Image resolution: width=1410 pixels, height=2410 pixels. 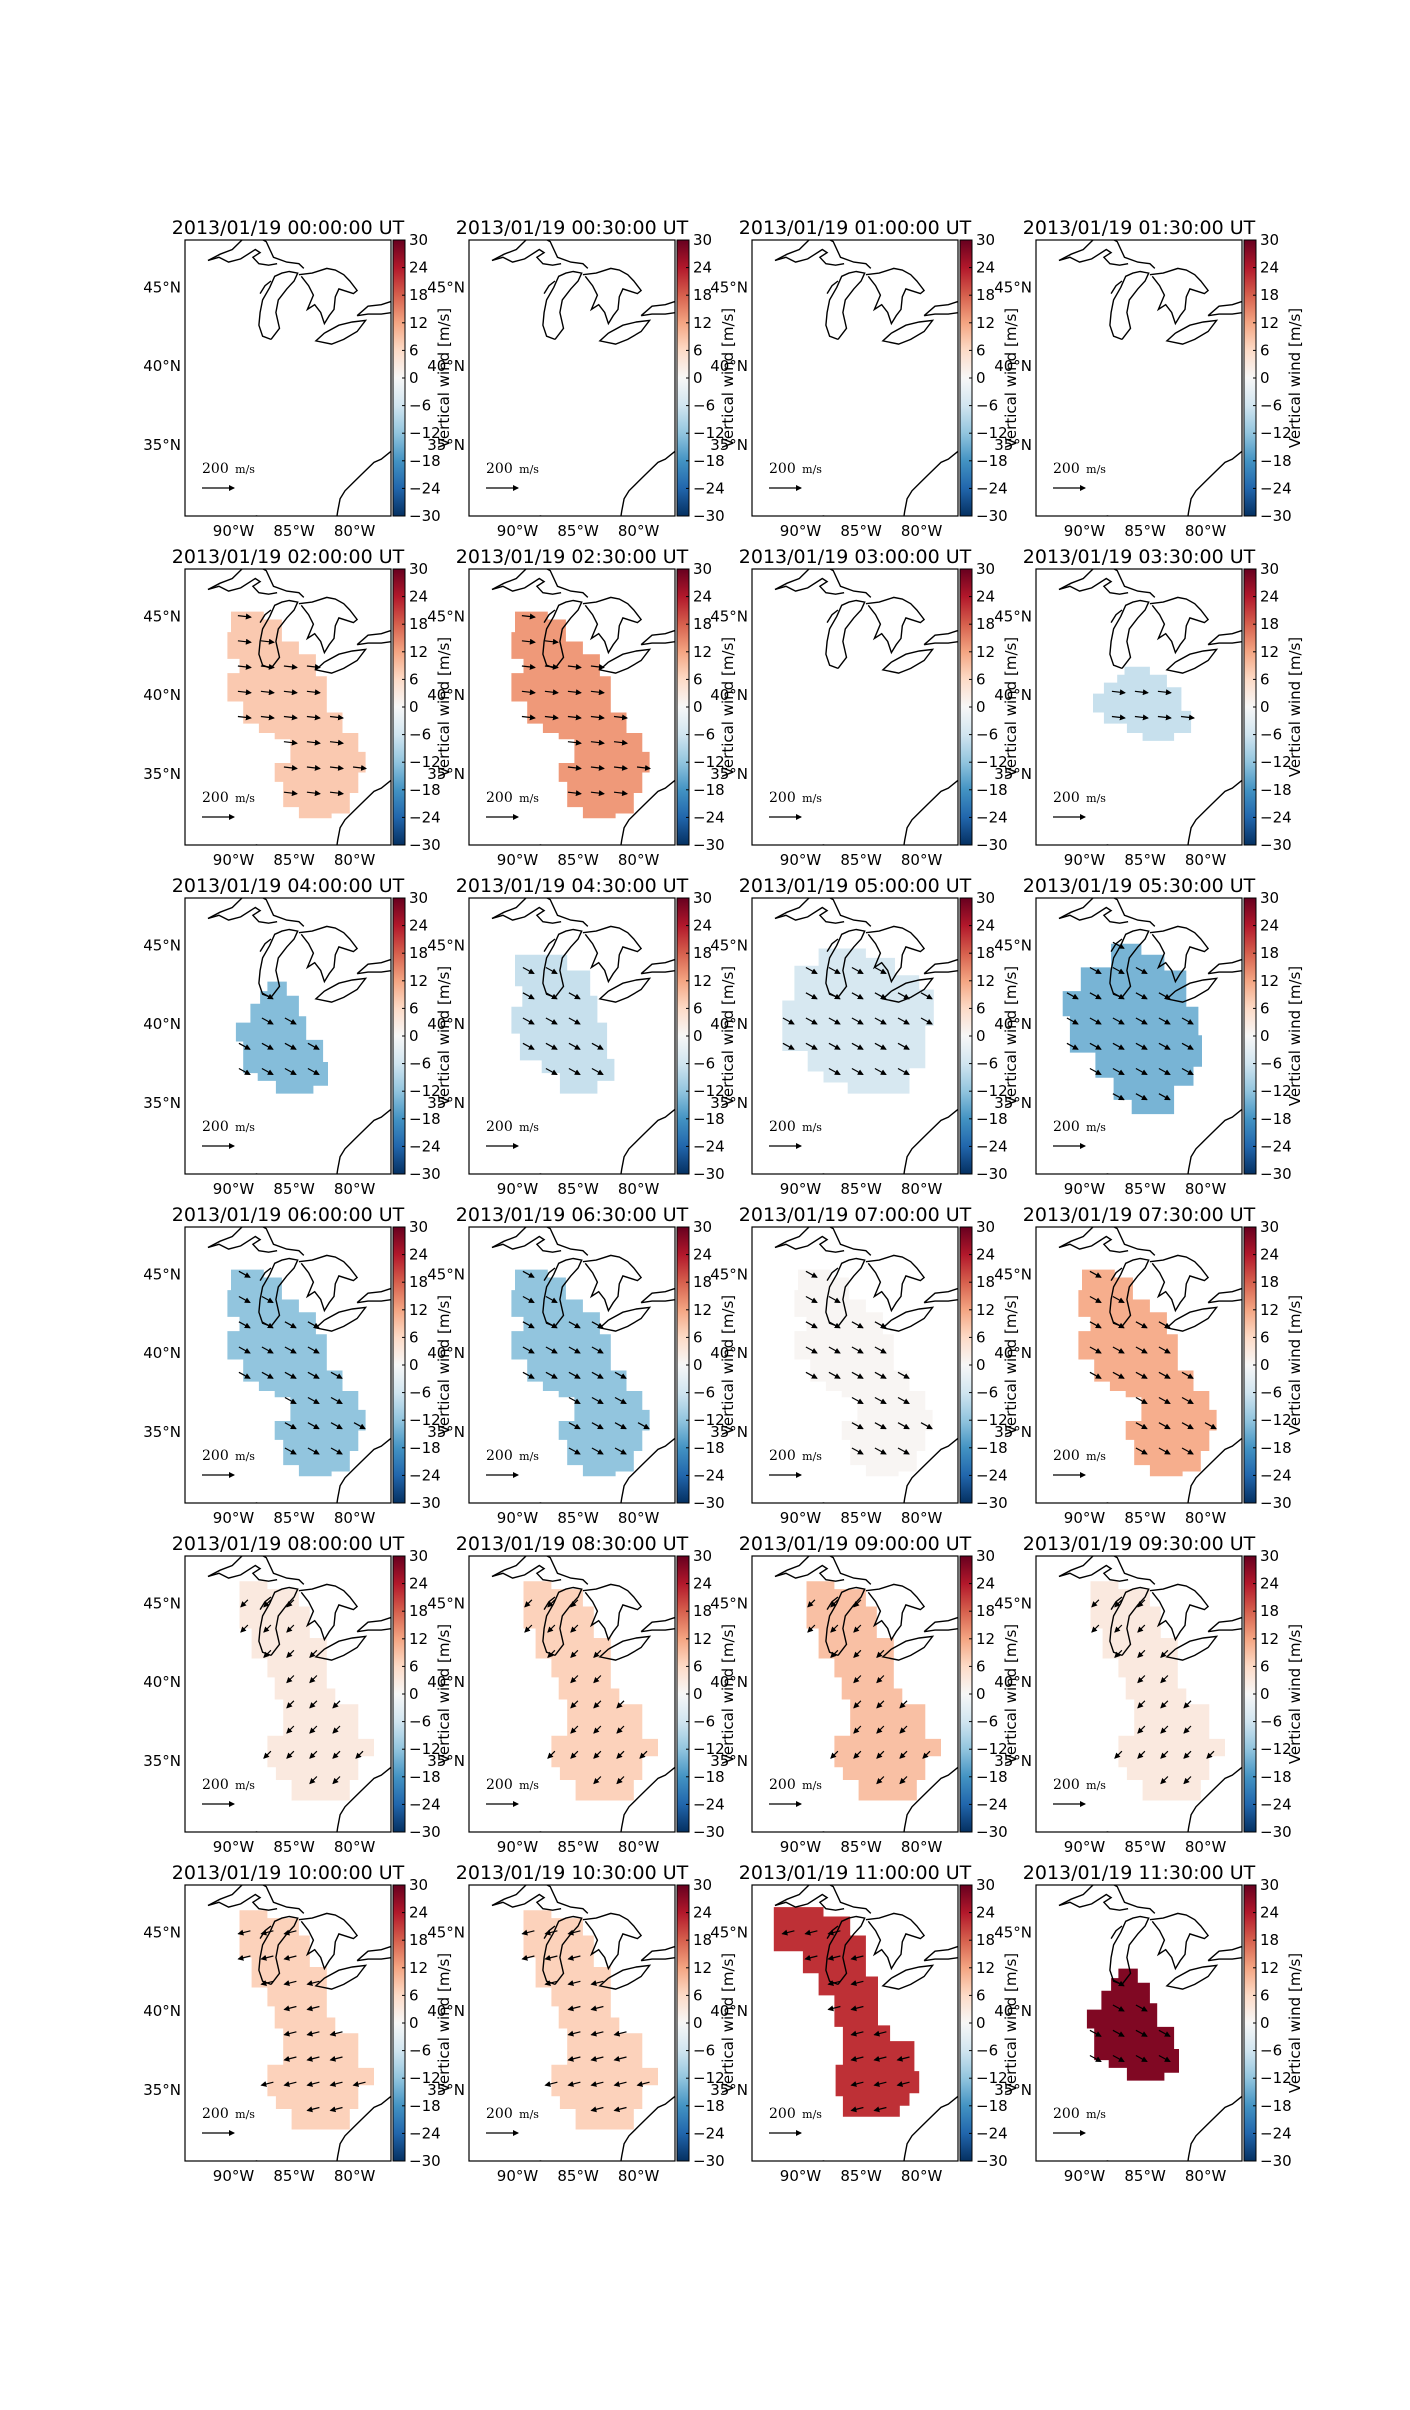 What do you see at coordinates (728, 378) in the screenshot?
I see `colorbar-label: Vertical wind [m/s]` at bounding box center [728, 378].